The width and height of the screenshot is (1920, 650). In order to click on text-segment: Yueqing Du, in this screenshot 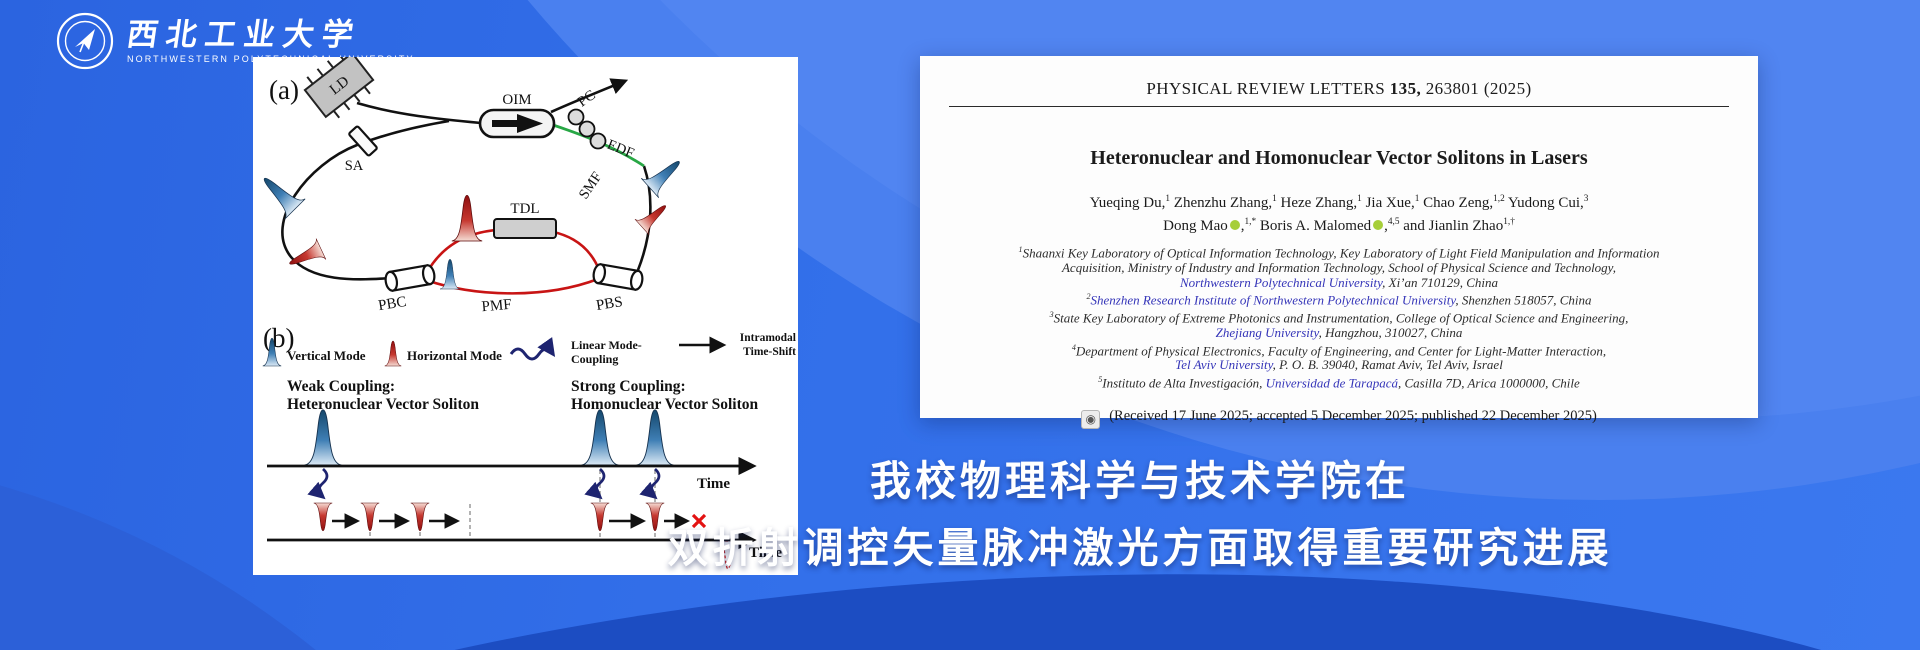, I will do `click(1127, 203)`.